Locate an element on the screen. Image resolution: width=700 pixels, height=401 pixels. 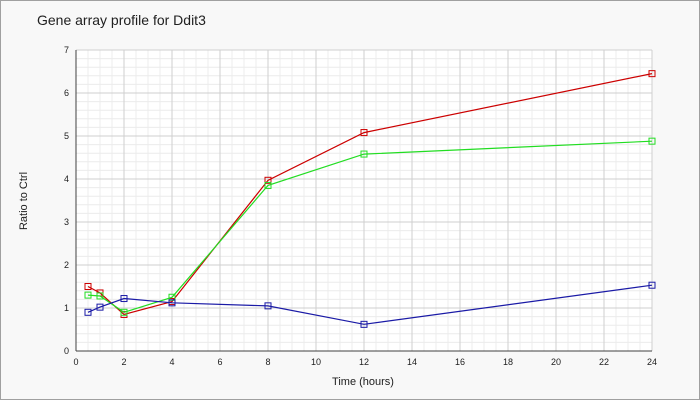
x-tick-label: 18 is located at coordinates (508, 362).